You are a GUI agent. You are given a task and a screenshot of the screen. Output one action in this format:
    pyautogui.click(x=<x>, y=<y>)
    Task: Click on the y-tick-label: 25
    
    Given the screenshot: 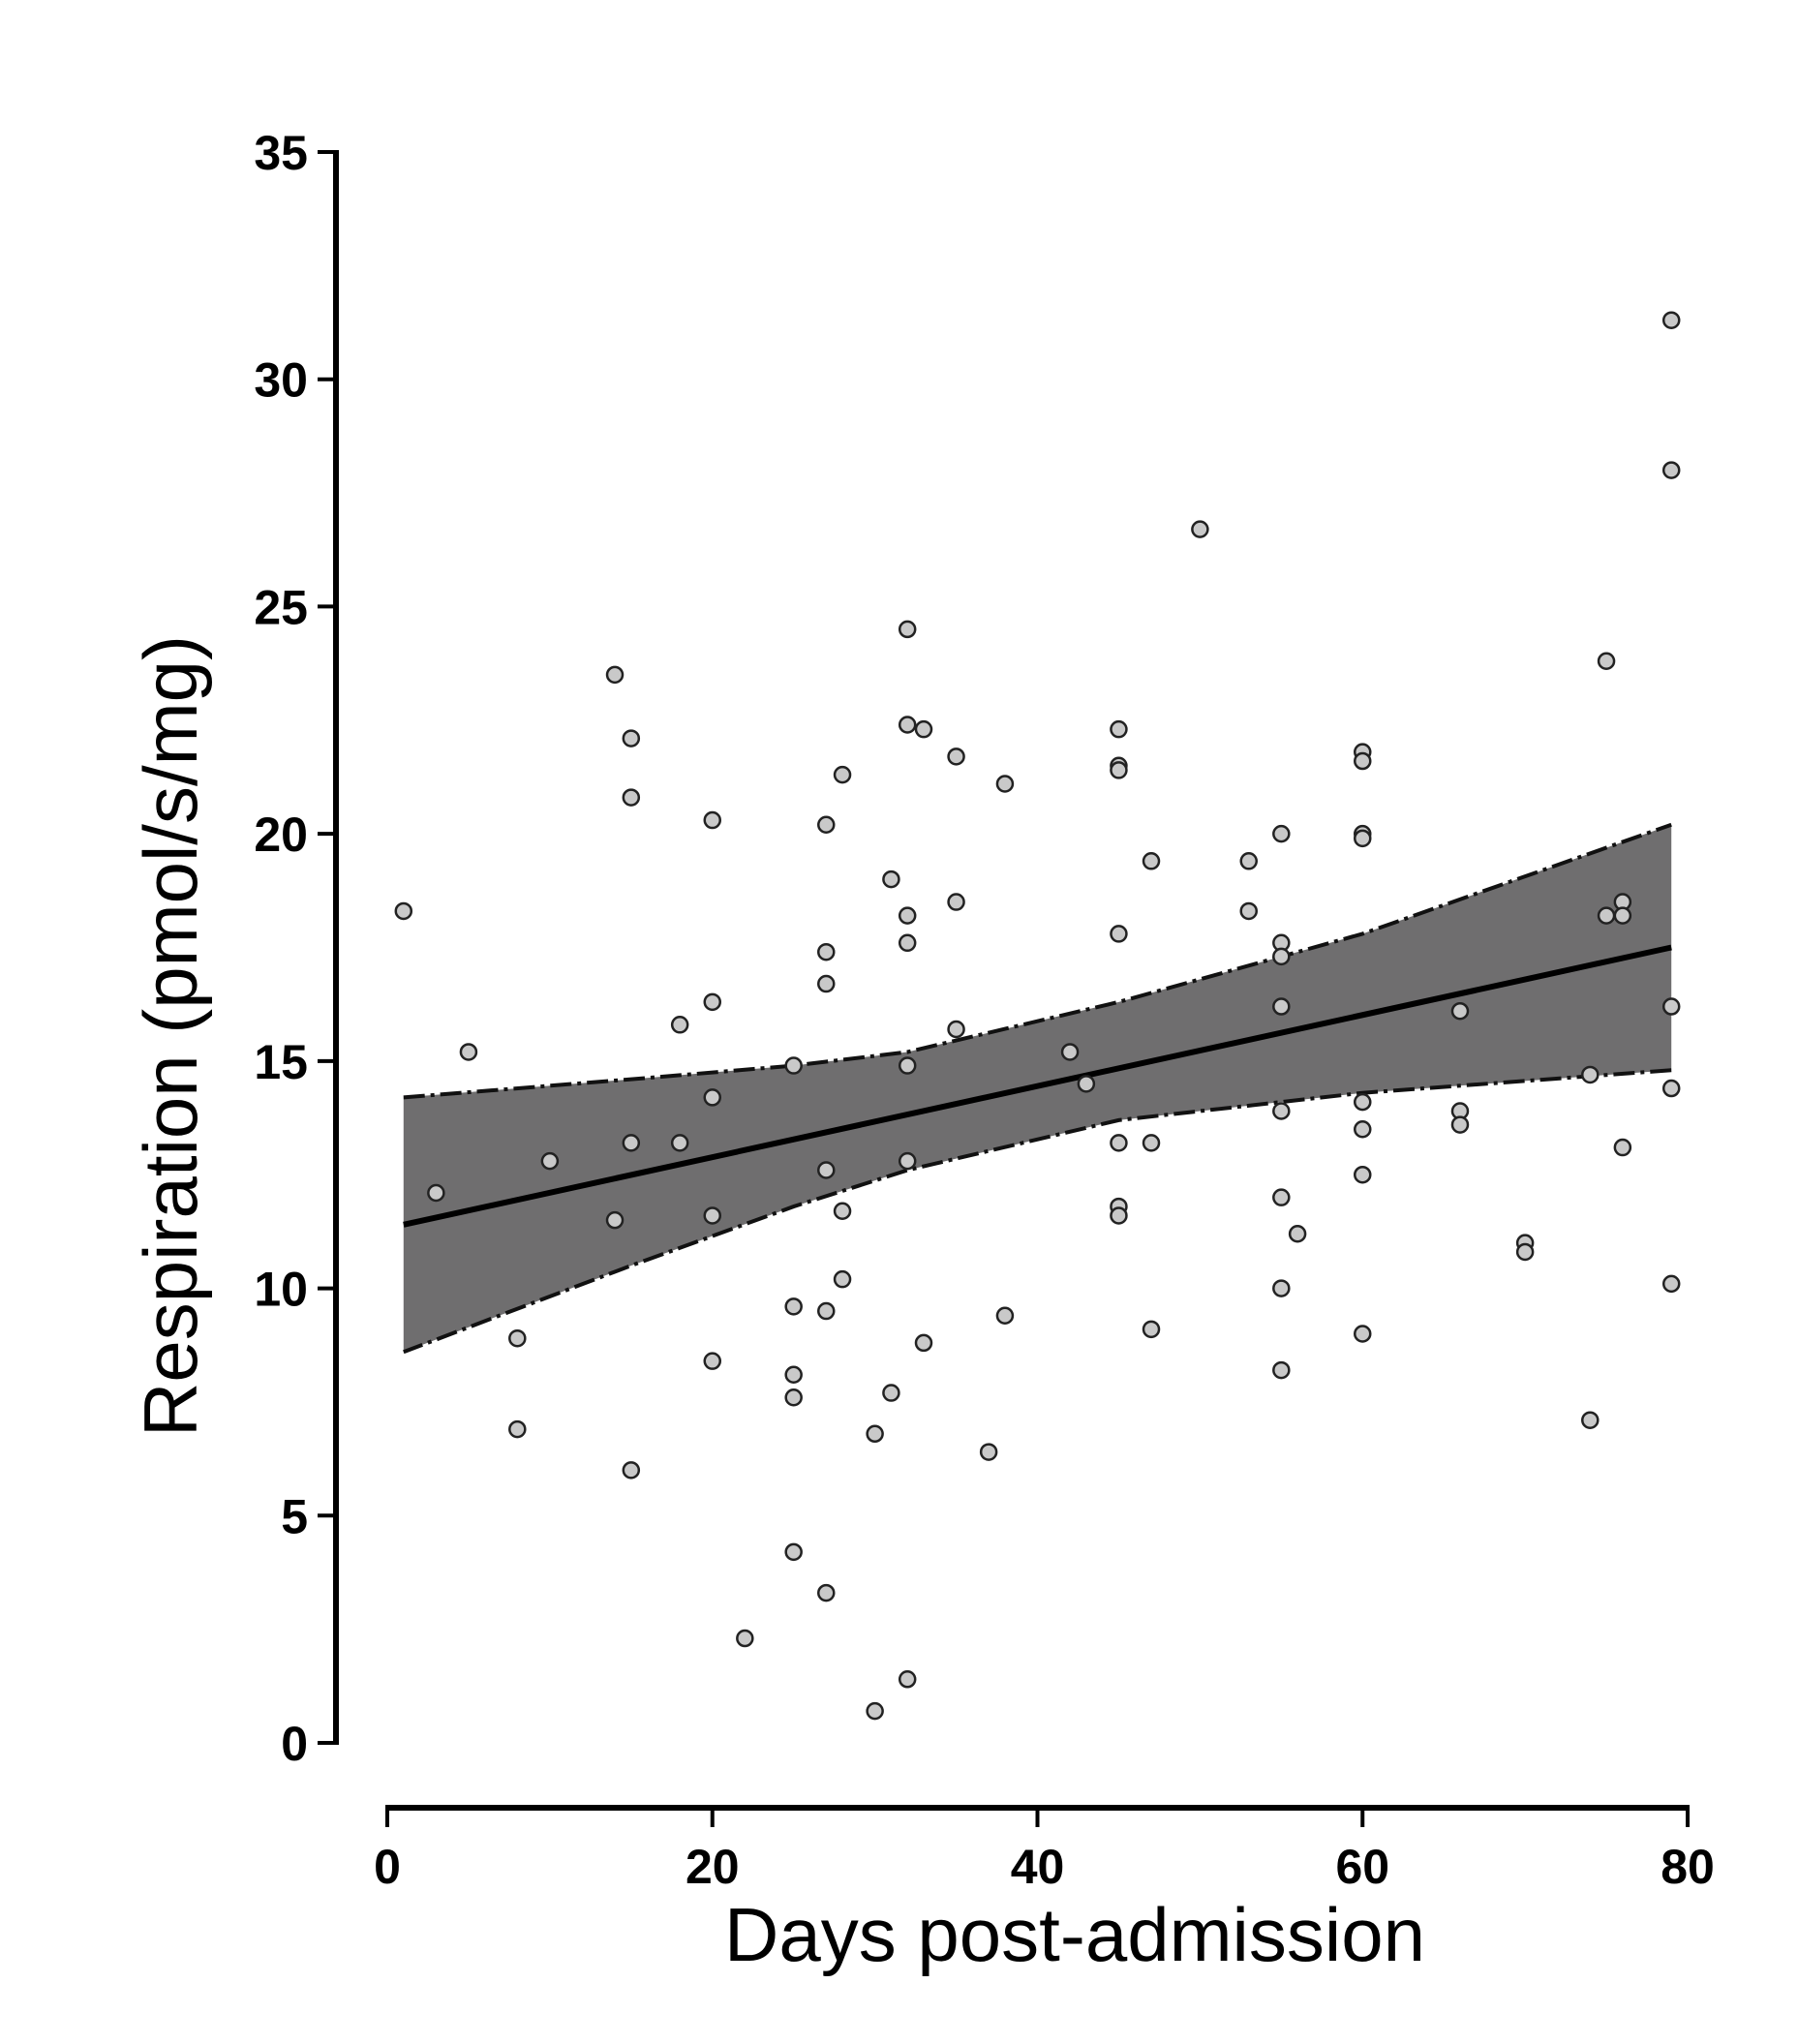 What is the action you would take?
    pyautogui.click(x=281, y=607)
    